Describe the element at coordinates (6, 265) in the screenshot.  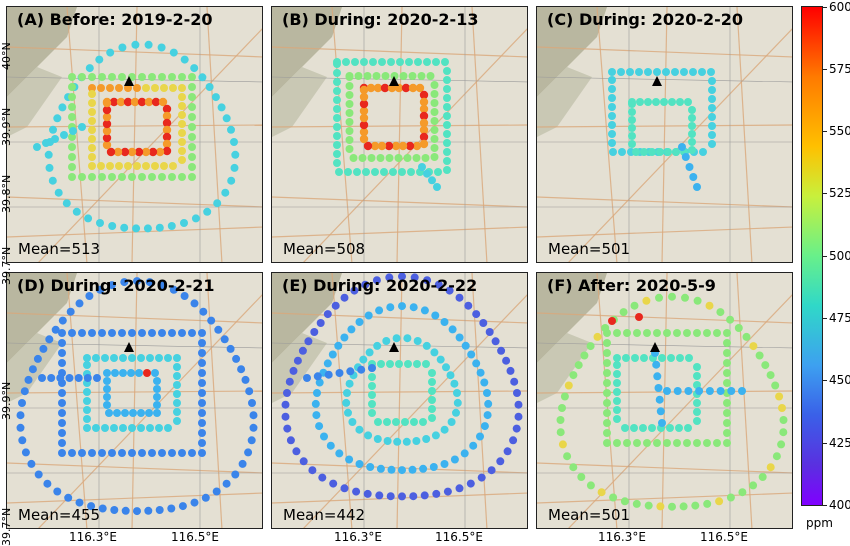
I see `lat-label-397n-top: 39.7°N` at that location.